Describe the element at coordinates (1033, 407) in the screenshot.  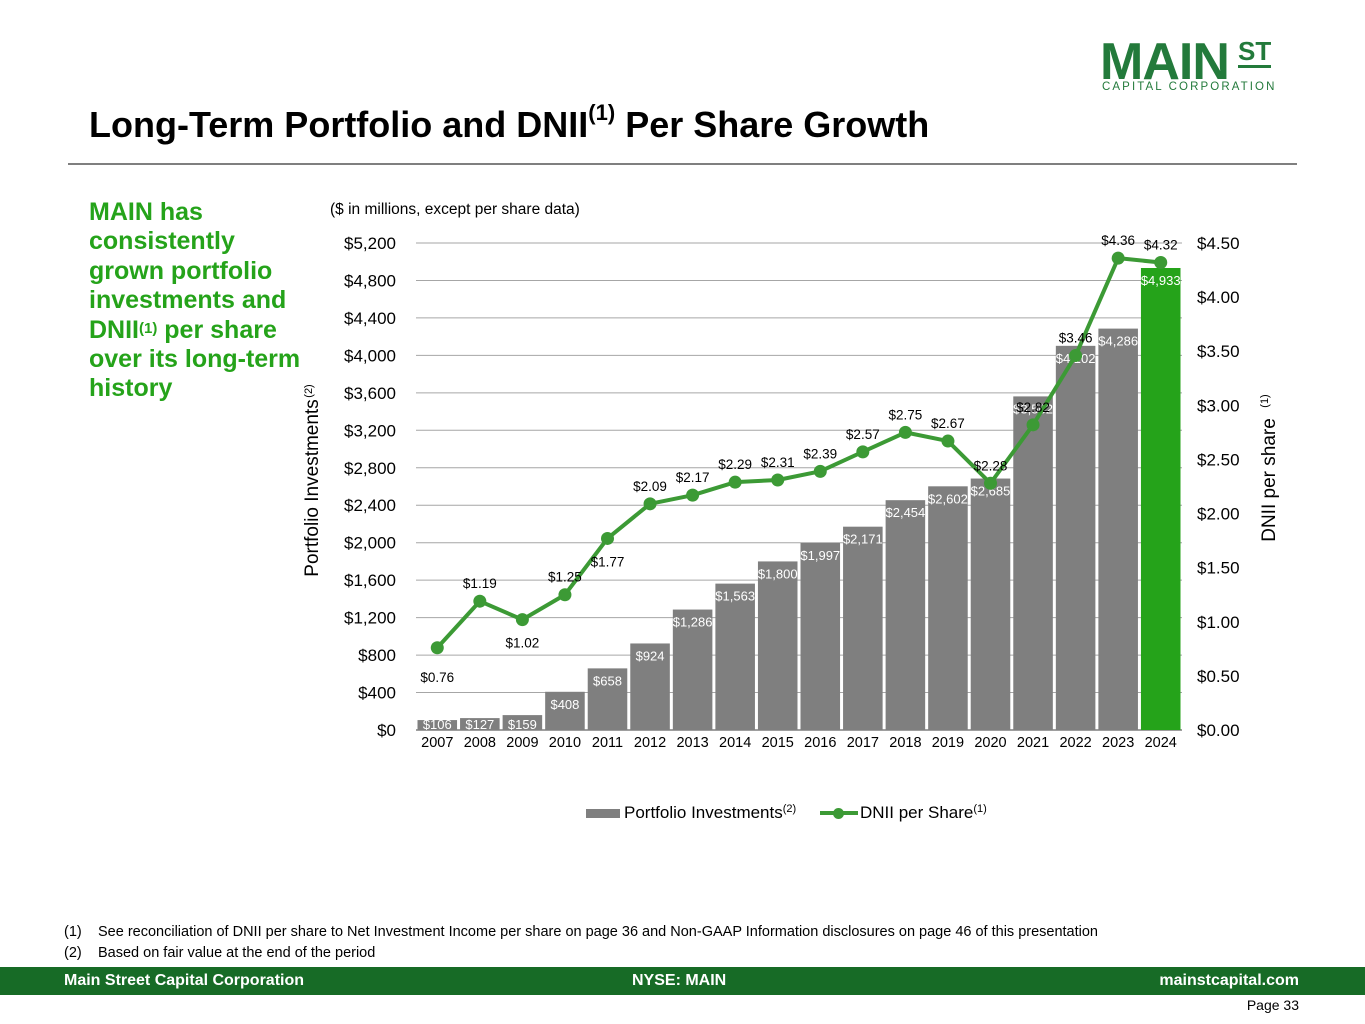
I see `dnii-value-label: $2.82` at that location.